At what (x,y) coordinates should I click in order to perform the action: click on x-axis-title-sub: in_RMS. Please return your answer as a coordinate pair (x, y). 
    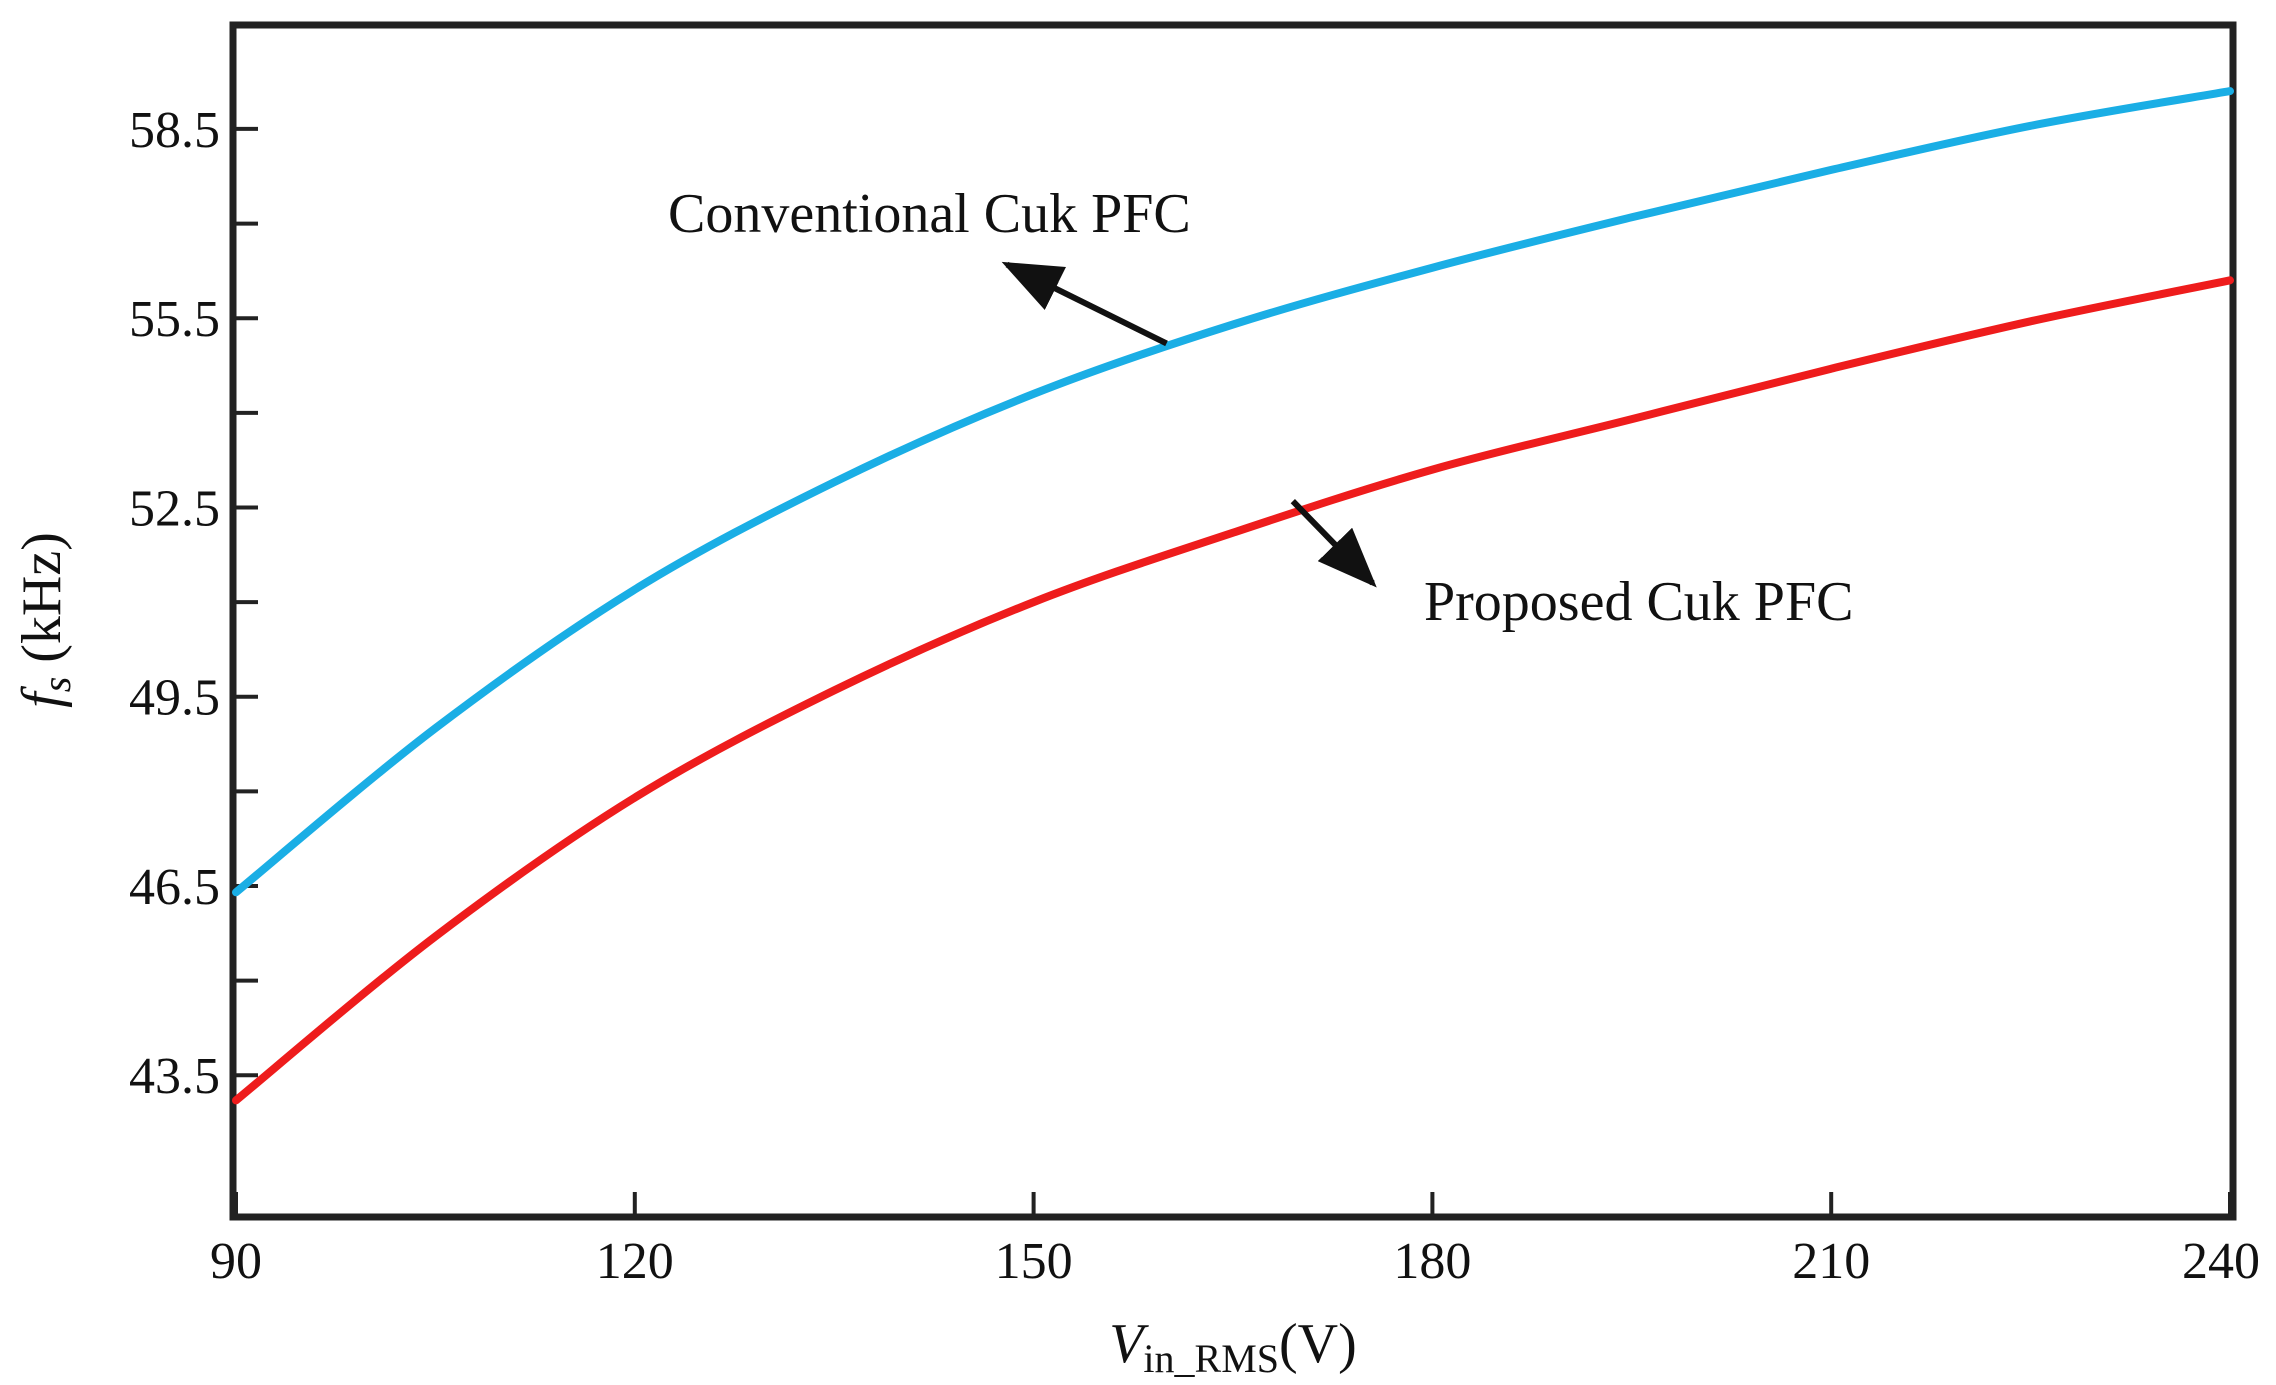
    Looking at the image, I should click on (1211, 1358).